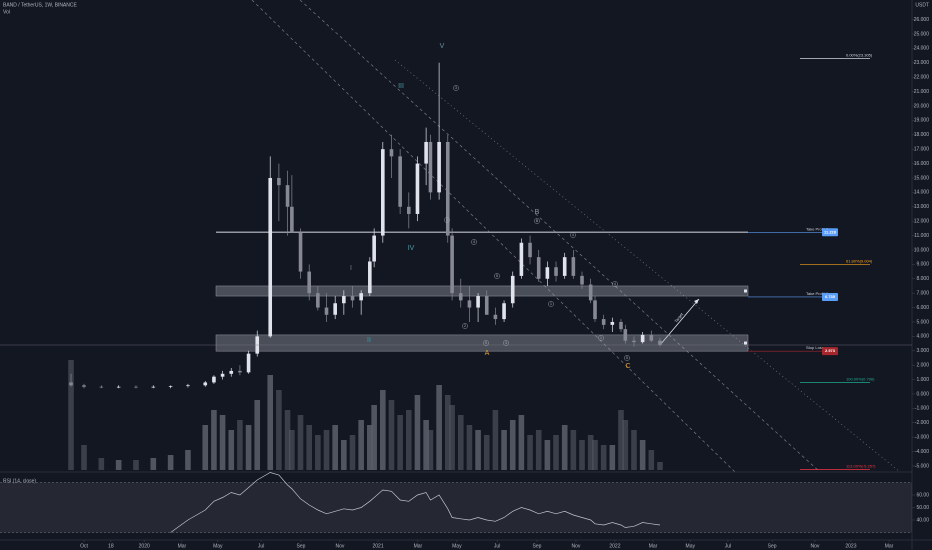 The height and width of the screenshot is (550, 932). What do you see at coordinates (411, 248) in the screenshot?
I see `wave-label: IV` at bounding box center [411, 248].